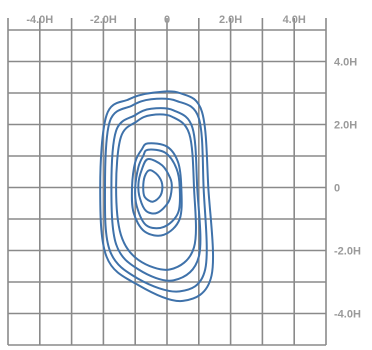 Image resolution: width=372 pixels, height=350 pixels. I want to click on x-tick-label: -4.0H, so click(39, 20).